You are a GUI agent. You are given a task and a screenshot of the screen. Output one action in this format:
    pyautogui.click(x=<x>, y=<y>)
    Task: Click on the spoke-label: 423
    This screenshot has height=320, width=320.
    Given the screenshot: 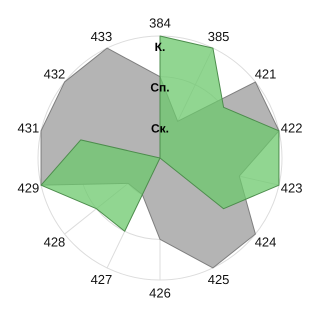 What is the action you would take?
    pyautogui.click(x=291, y=188)
    